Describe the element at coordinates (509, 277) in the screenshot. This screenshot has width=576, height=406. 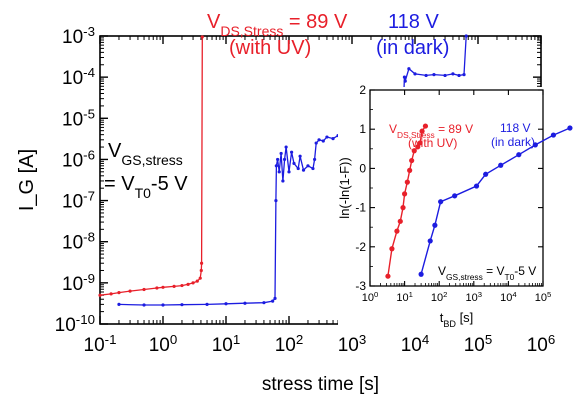
I see `inset-vgs-label-part: T0` at that location.